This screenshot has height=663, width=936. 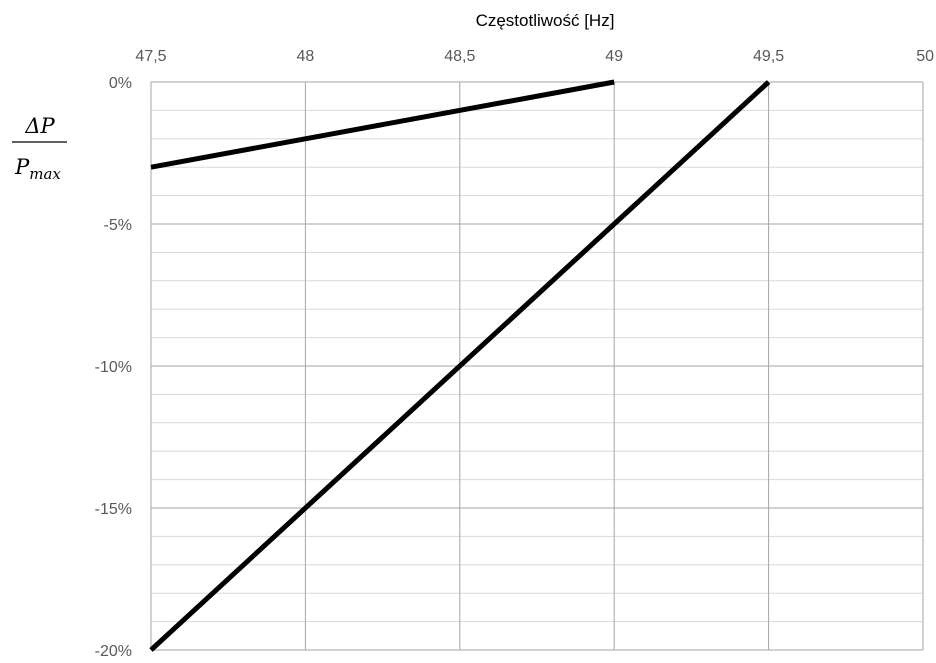 I want to click on x-tick-label: 48,5, so click(x=459, y=56).